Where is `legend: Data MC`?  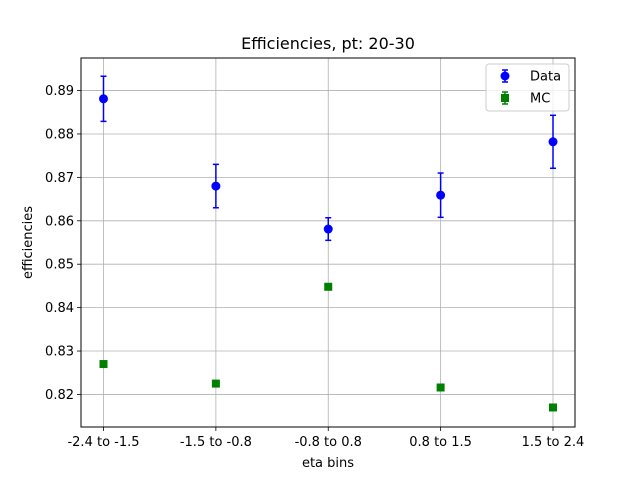 legend: Data MC is located at coordinates (527, 87).